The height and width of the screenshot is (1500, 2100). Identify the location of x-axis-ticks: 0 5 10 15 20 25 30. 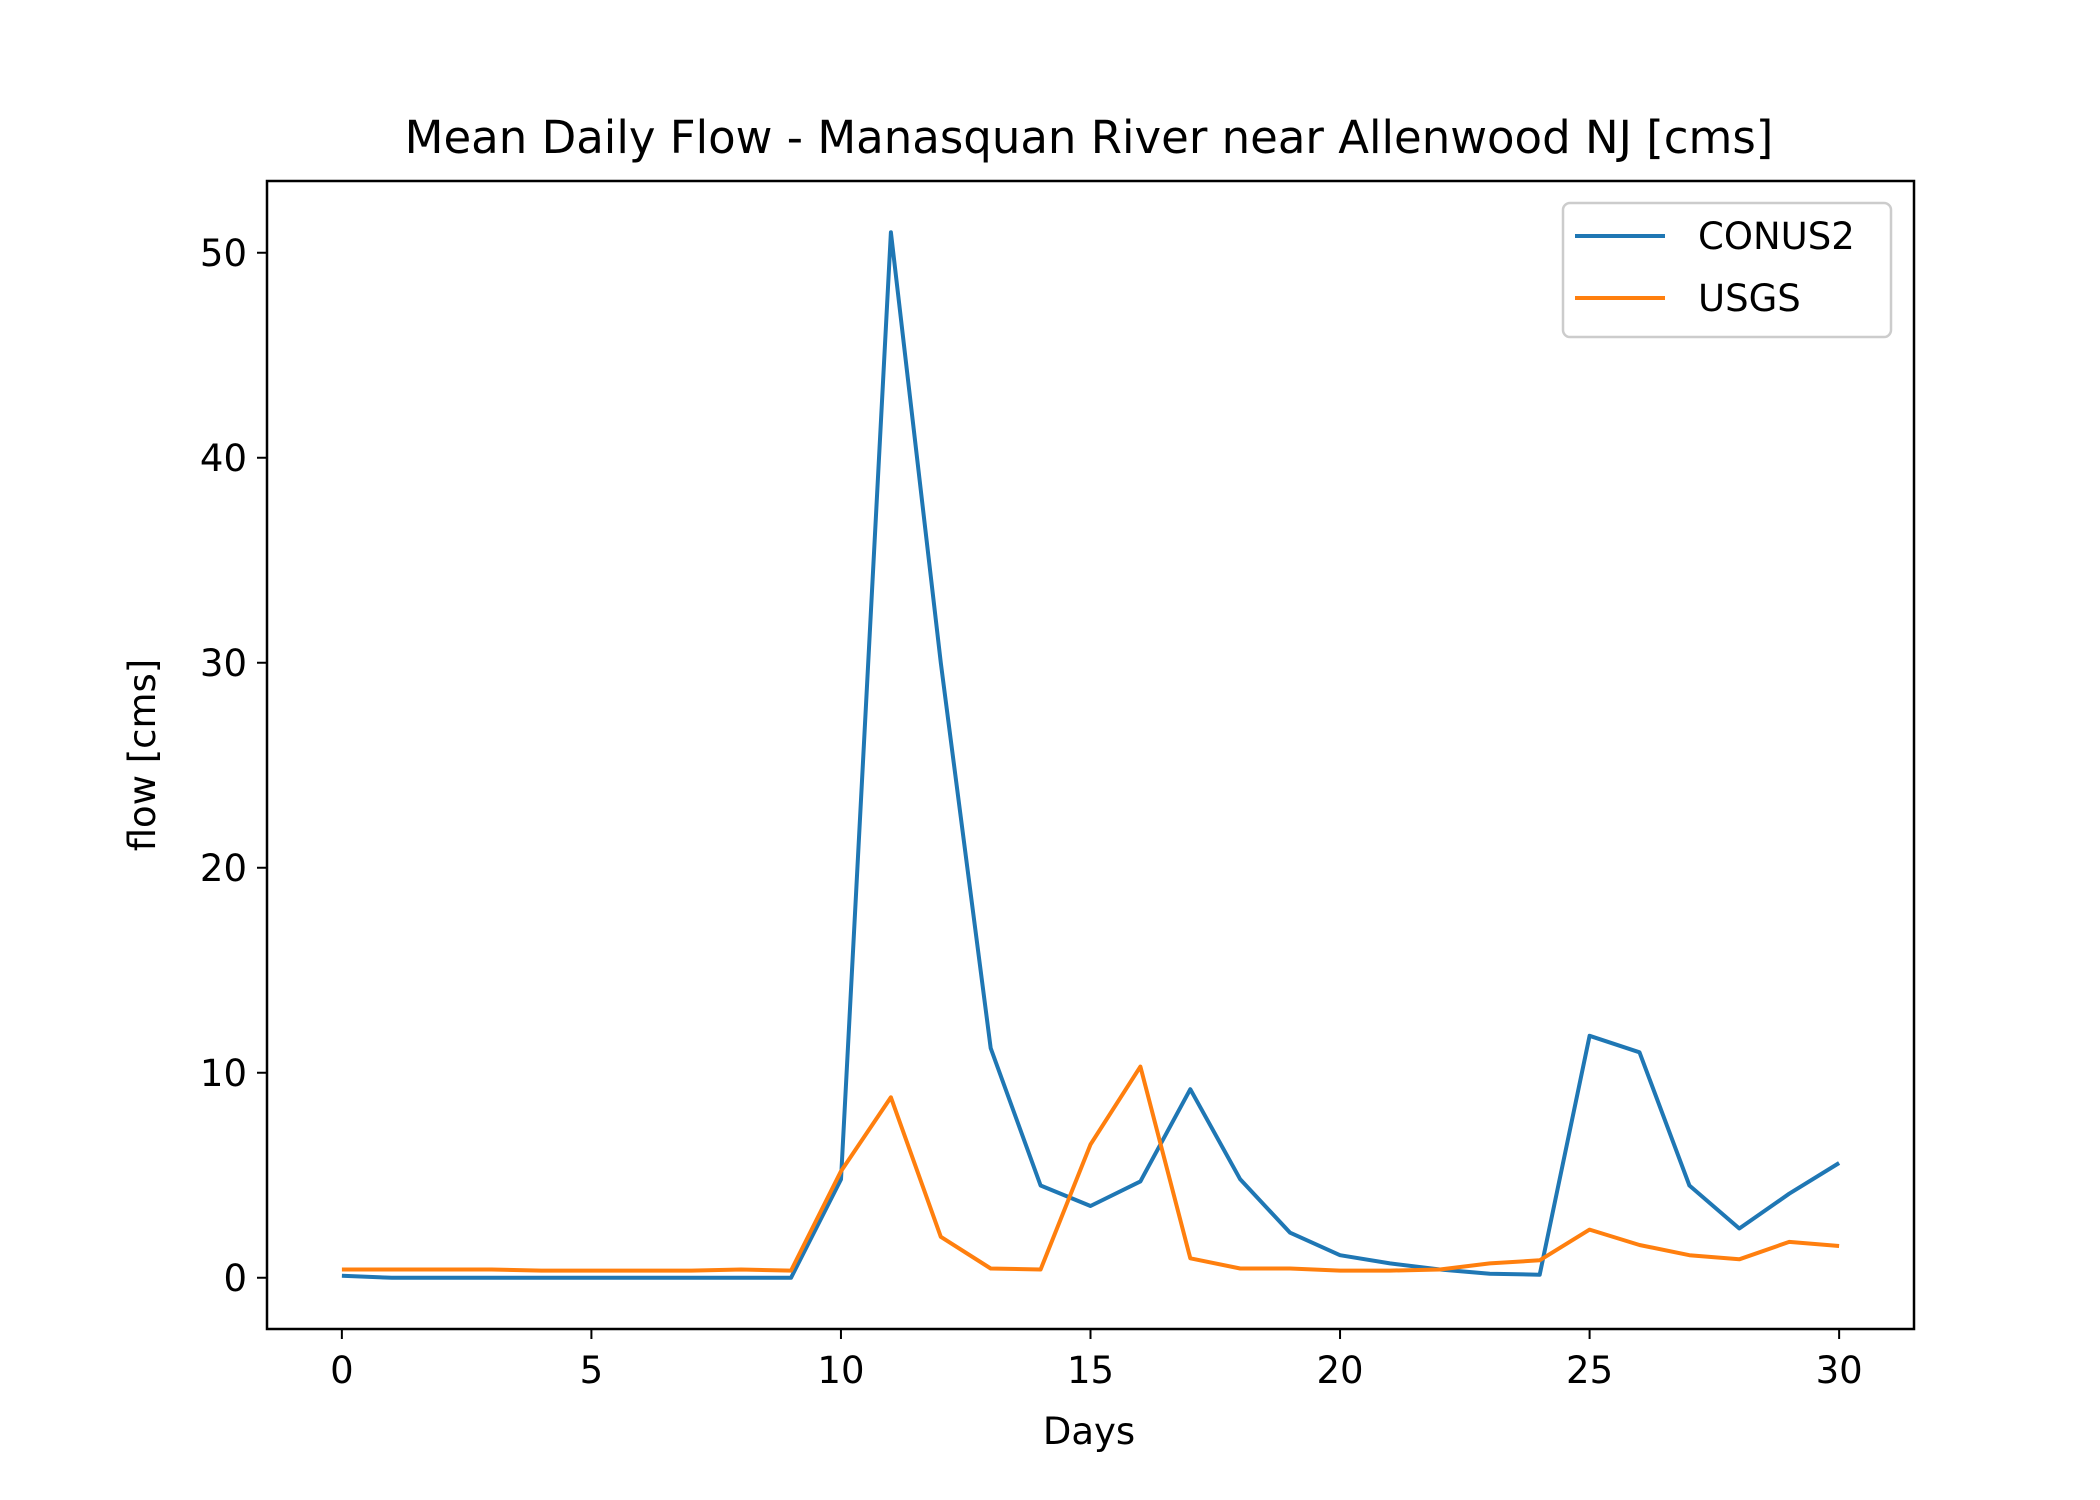
(1096, 1360).